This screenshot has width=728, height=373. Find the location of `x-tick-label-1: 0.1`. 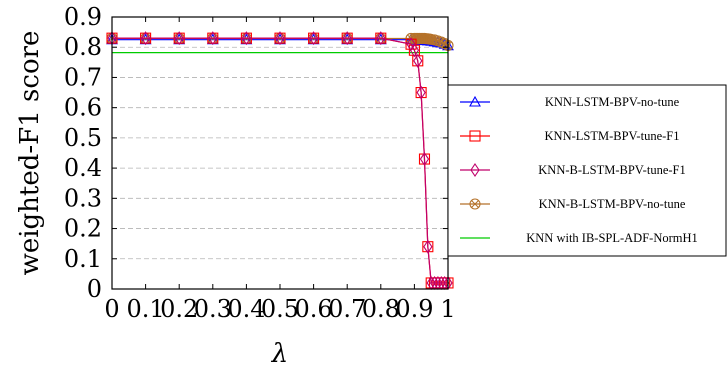

x-tick-label-1: 0.1 is located at coordinates (146, 309).